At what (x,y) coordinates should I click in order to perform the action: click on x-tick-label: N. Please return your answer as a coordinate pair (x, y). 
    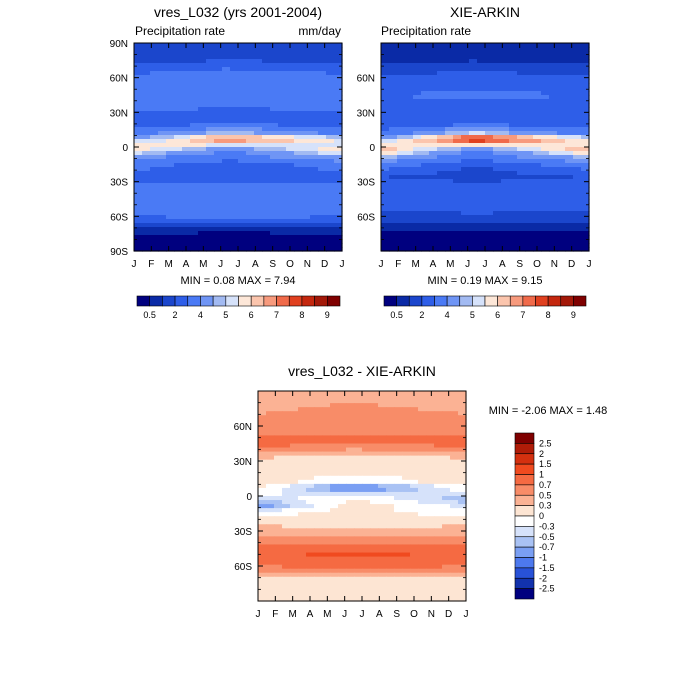
    Looking at the image, I should click on (307, 264).